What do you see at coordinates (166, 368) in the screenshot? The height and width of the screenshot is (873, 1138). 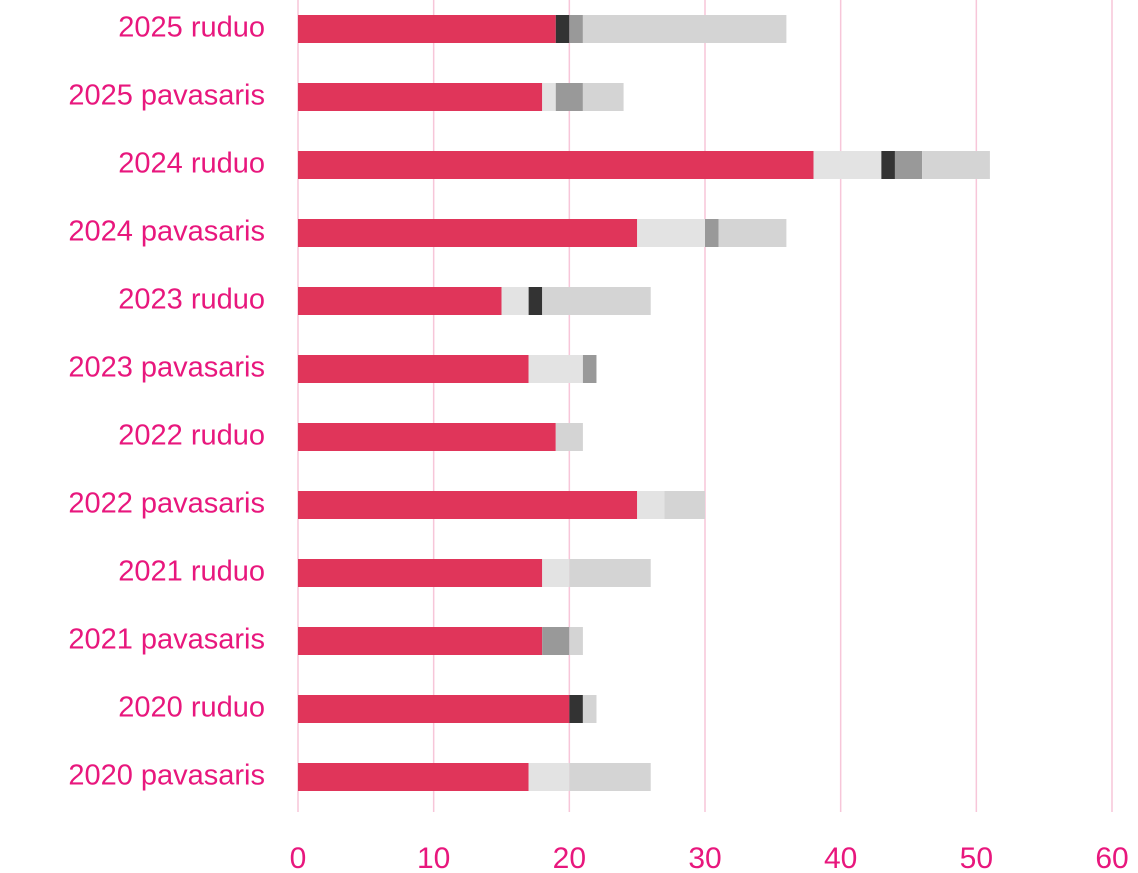 I see `y-tick-label: 2023 pavasaris` at bounding box center [166, 368].